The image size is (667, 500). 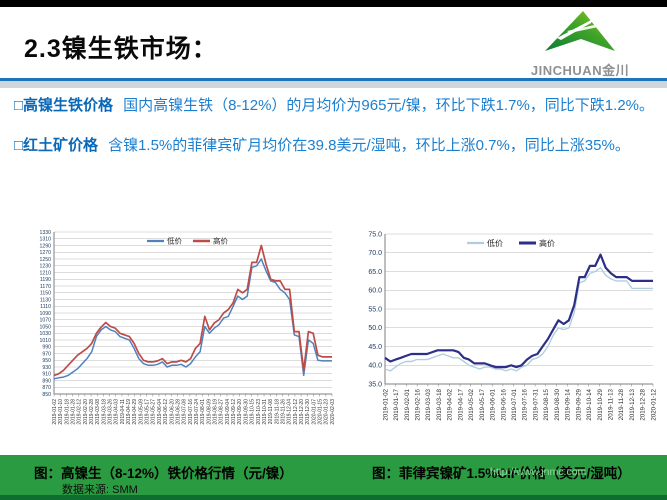 What do you see at coordinates (117, 412) in the screenshot?
I see `svg-text: 2019-04-03` at bounding box center [117, 412].